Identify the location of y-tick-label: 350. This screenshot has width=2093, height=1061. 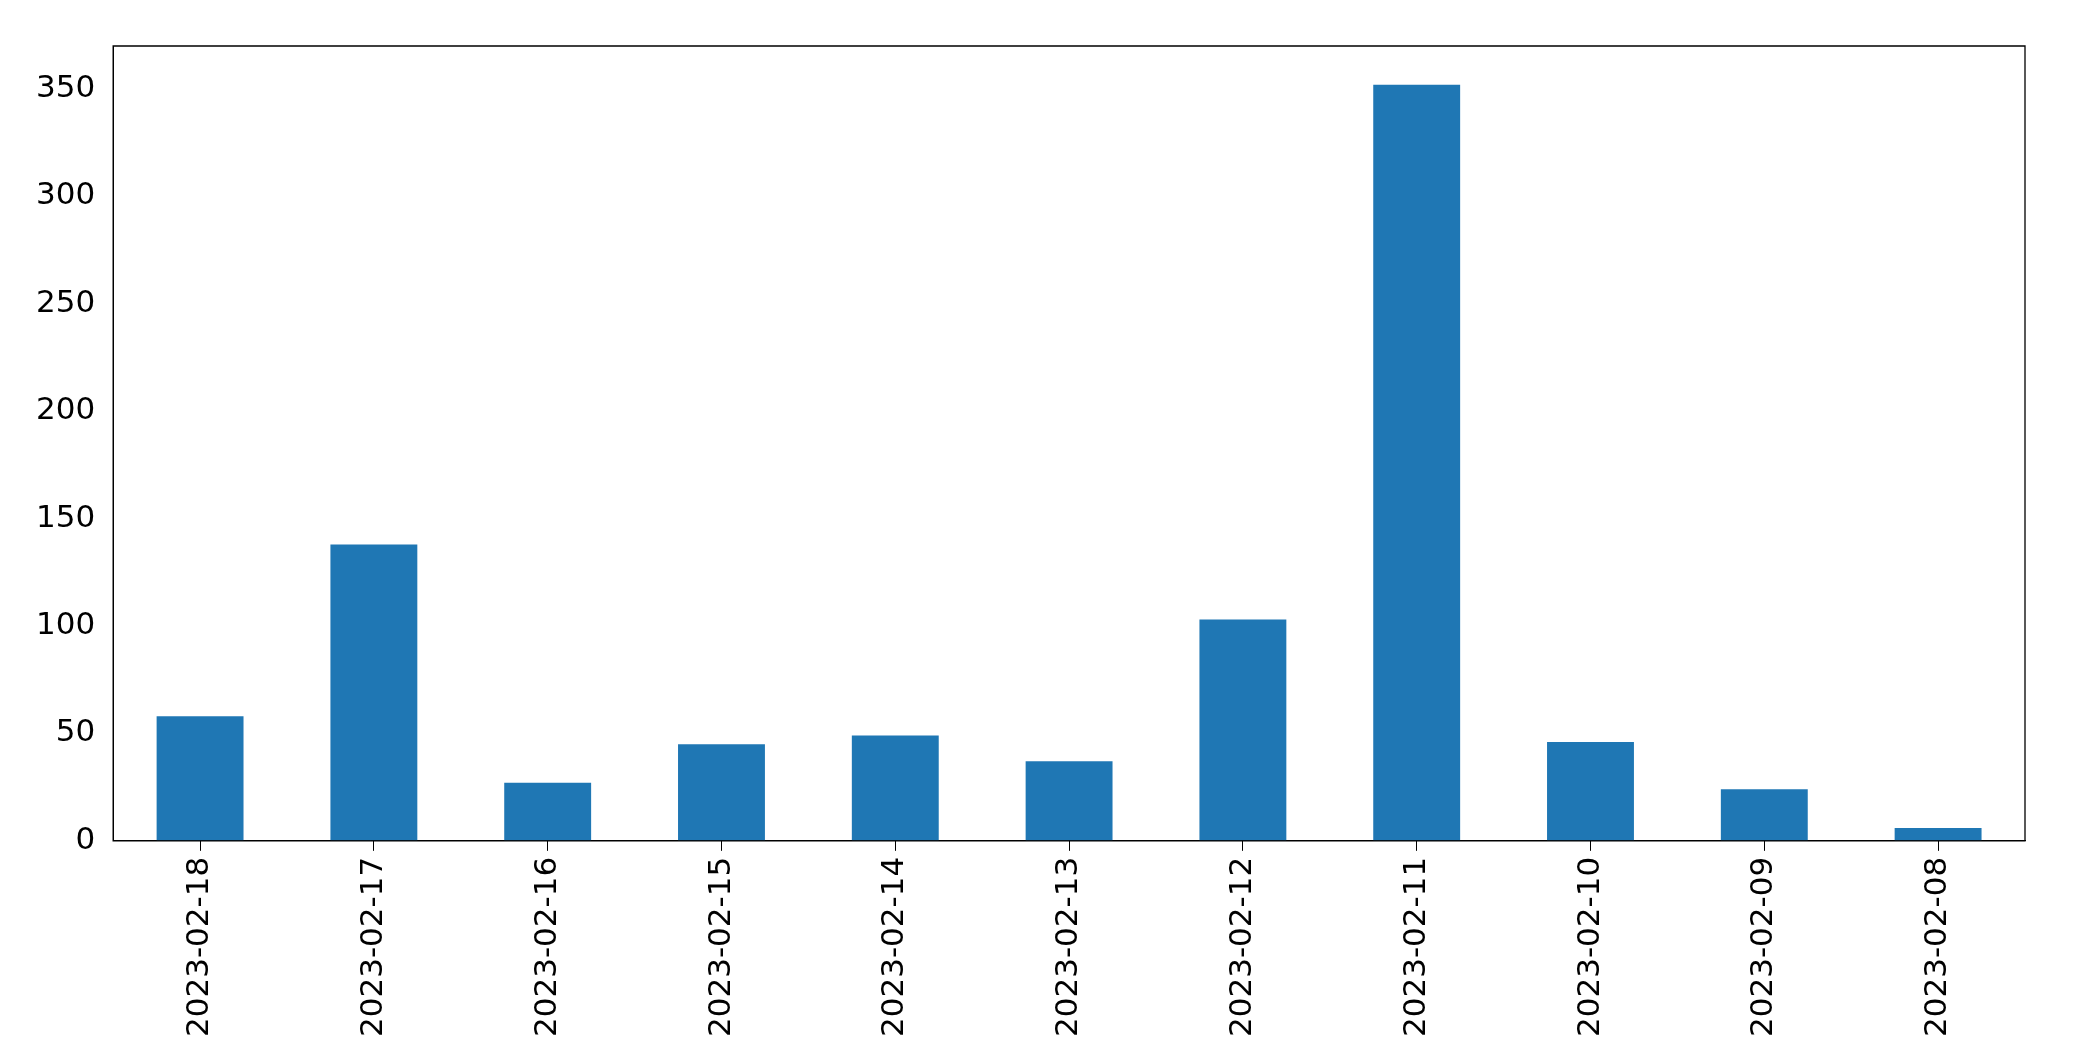
(66, 86).